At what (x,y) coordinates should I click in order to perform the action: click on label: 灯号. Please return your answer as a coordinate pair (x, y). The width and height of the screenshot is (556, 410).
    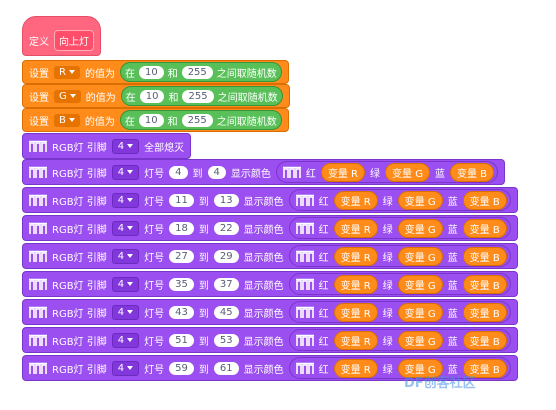
    Looking at the image, I should click on (154, 174).